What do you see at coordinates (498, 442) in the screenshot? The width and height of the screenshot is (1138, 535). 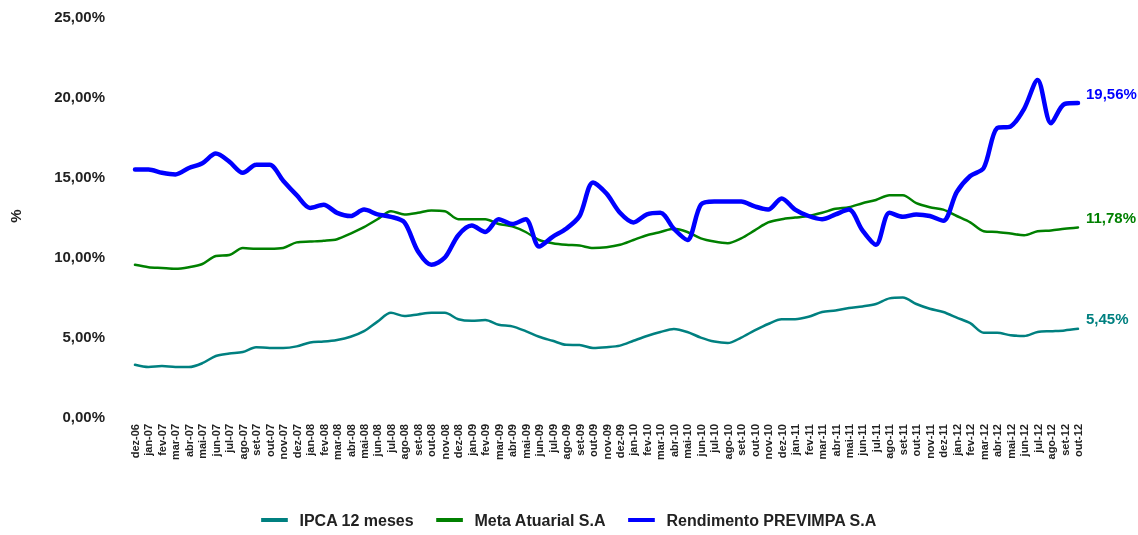 I see `x-tick-label: mar-09` at bounding box center [498, 442].